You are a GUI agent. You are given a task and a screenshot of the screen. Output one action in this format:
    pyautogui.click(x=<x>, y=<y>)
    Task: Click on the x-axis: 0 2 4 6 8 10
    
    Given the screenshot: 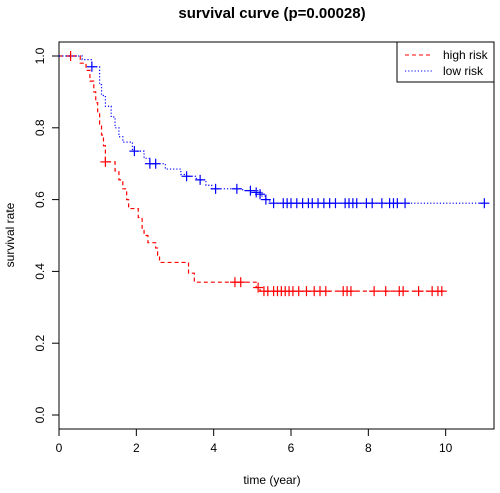 What is the action you would take?
    pyautogui.click(x=254, y=441)
    